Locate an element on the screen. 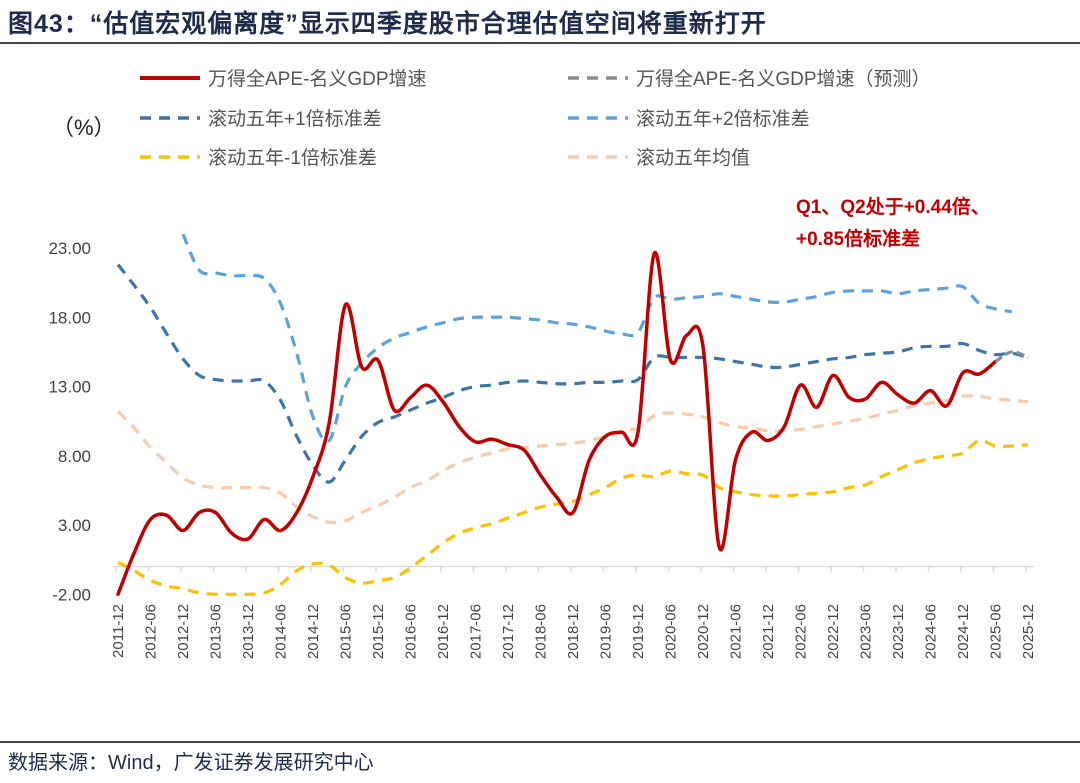 Image resolution: width=1080 pixels, height=783 pixels. footer-divider is located at coordinates (540, 742).